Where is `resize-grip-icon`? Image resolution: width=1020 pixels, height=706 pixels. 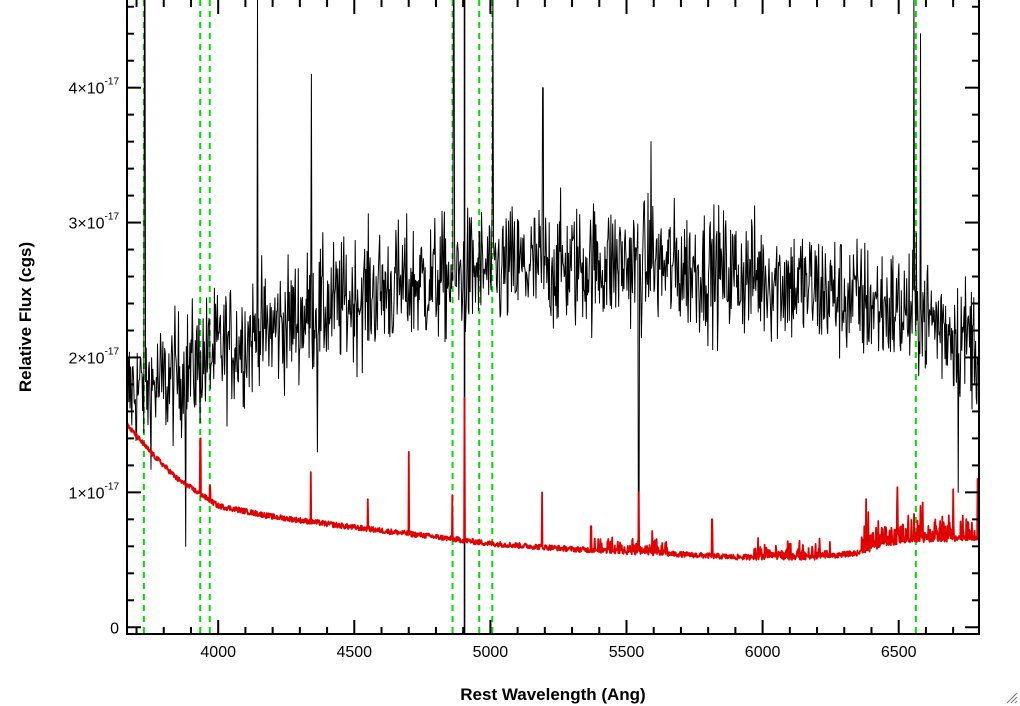
resize-grip-icon is located at coordinates (1011, 697).